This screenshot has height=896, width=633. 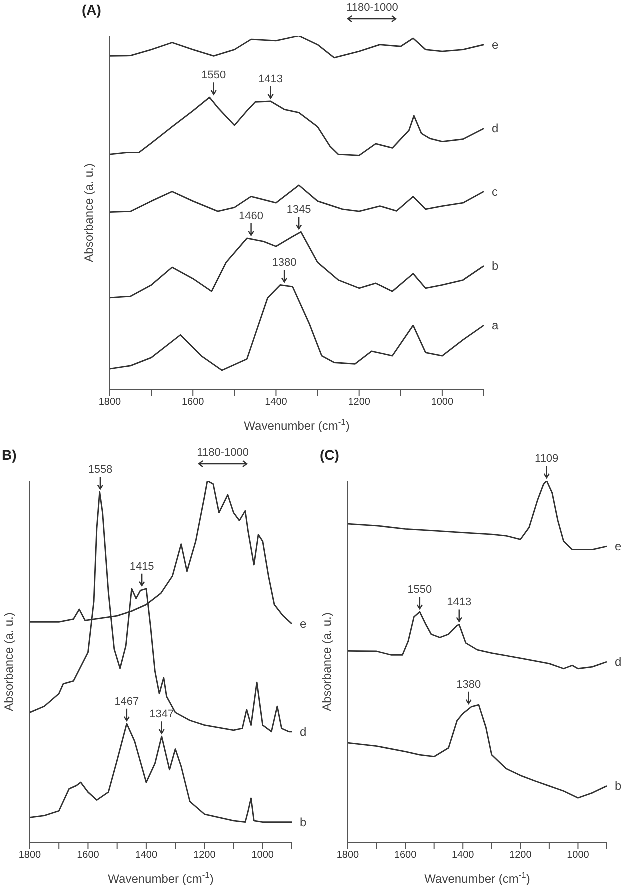 I want to click on chart-title: B), so click(x=9, y=455).